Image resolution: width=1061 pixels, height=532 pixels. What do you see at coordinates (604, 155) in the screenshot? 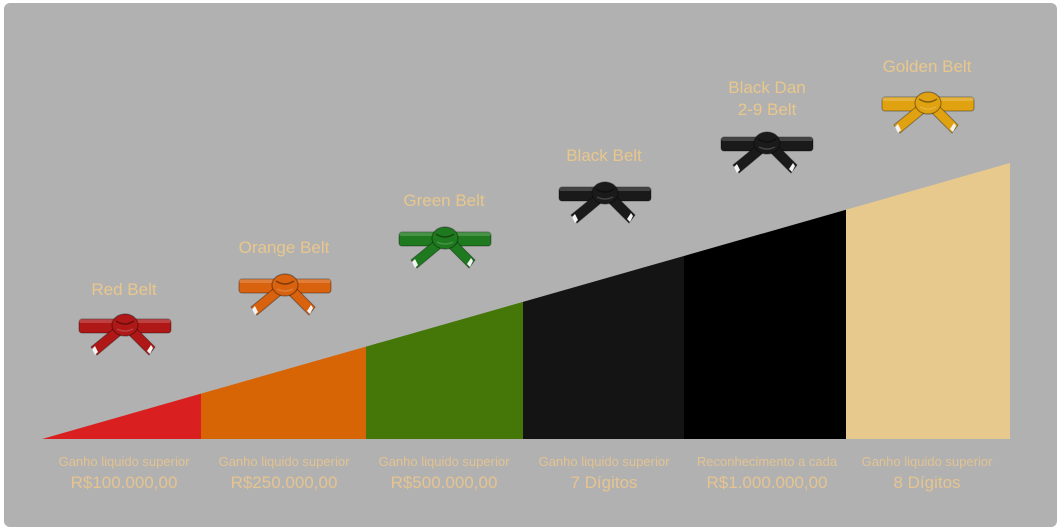
I see `belt-title-black: Black Belt` at bounding box center [604, 155].